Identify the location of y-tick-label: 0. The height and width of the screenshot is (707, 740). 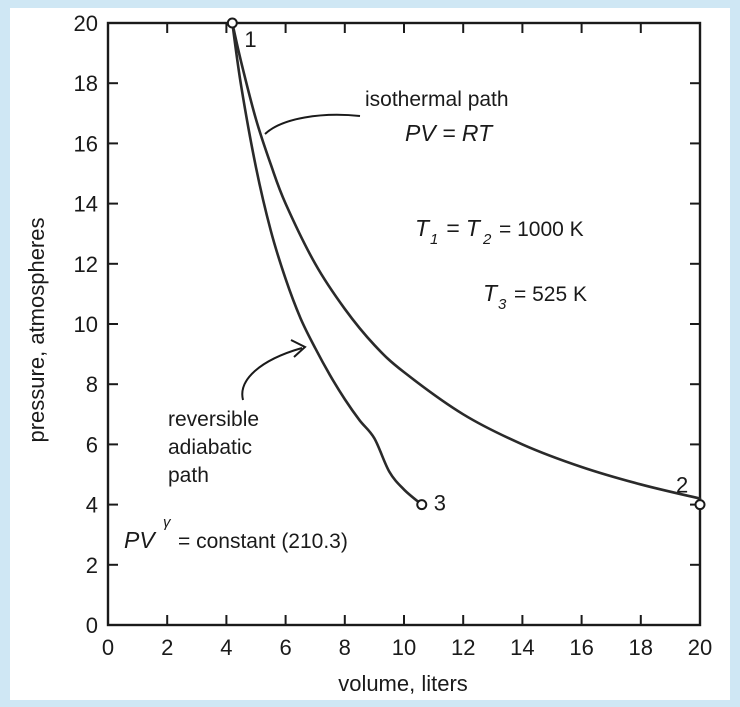
(92, 625).